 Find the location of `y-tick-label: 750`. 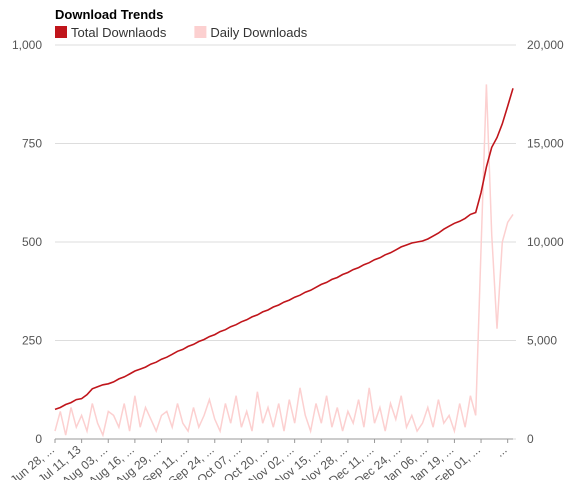

y-tick-label: 750 is located at coordinates (32, 144).